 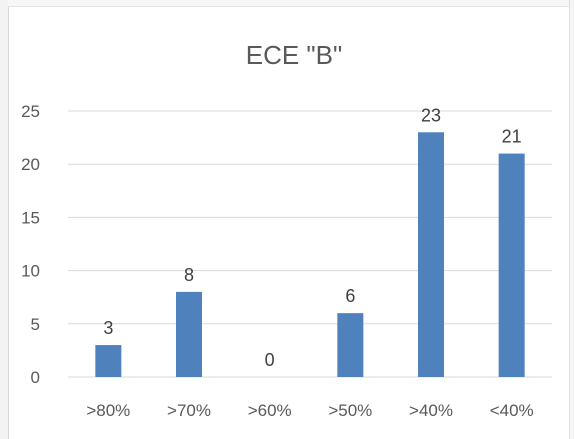 I want to click on y-tick-label-20: 20, so click(x=30, y=164).